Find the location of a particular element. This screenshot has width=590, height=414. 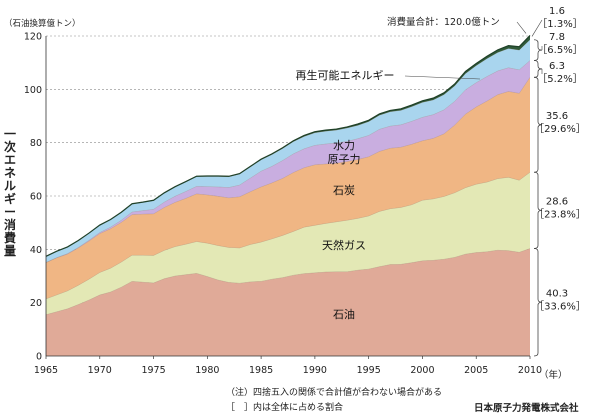

label-oil: 石油 is located at coordinates (344, 314).